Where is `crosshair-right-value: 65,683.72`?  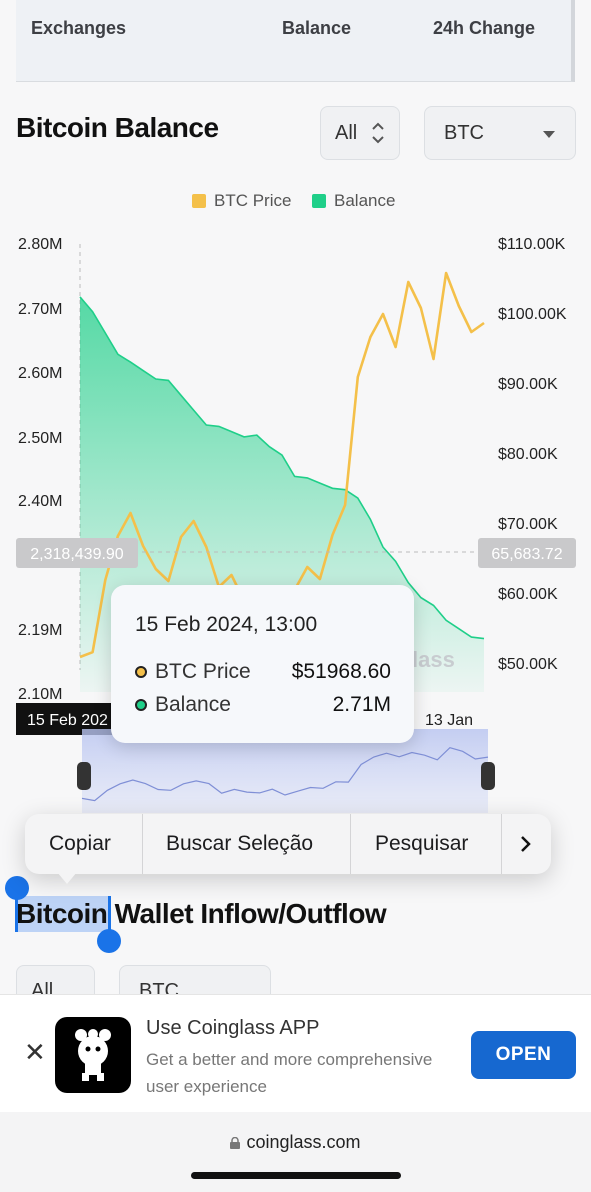
crosshair-right-value: 65,683.72 is located at coordinates (526, 554).